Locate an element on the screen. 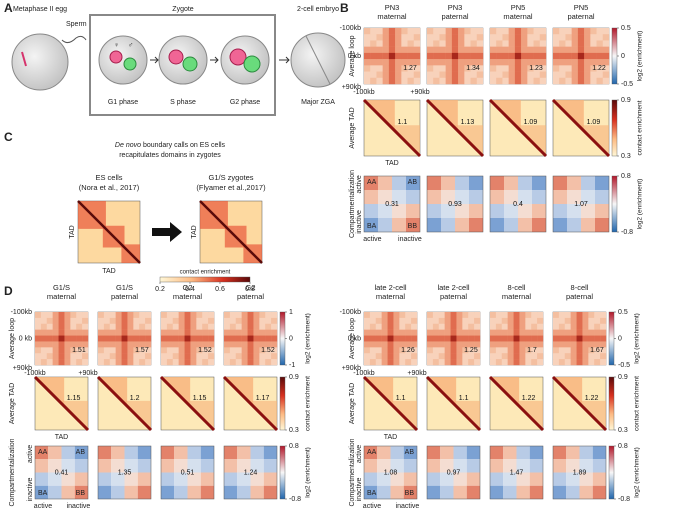 This screenshot has height=510, width=696. symbol: ♀ is located at coordinates (116, 45).